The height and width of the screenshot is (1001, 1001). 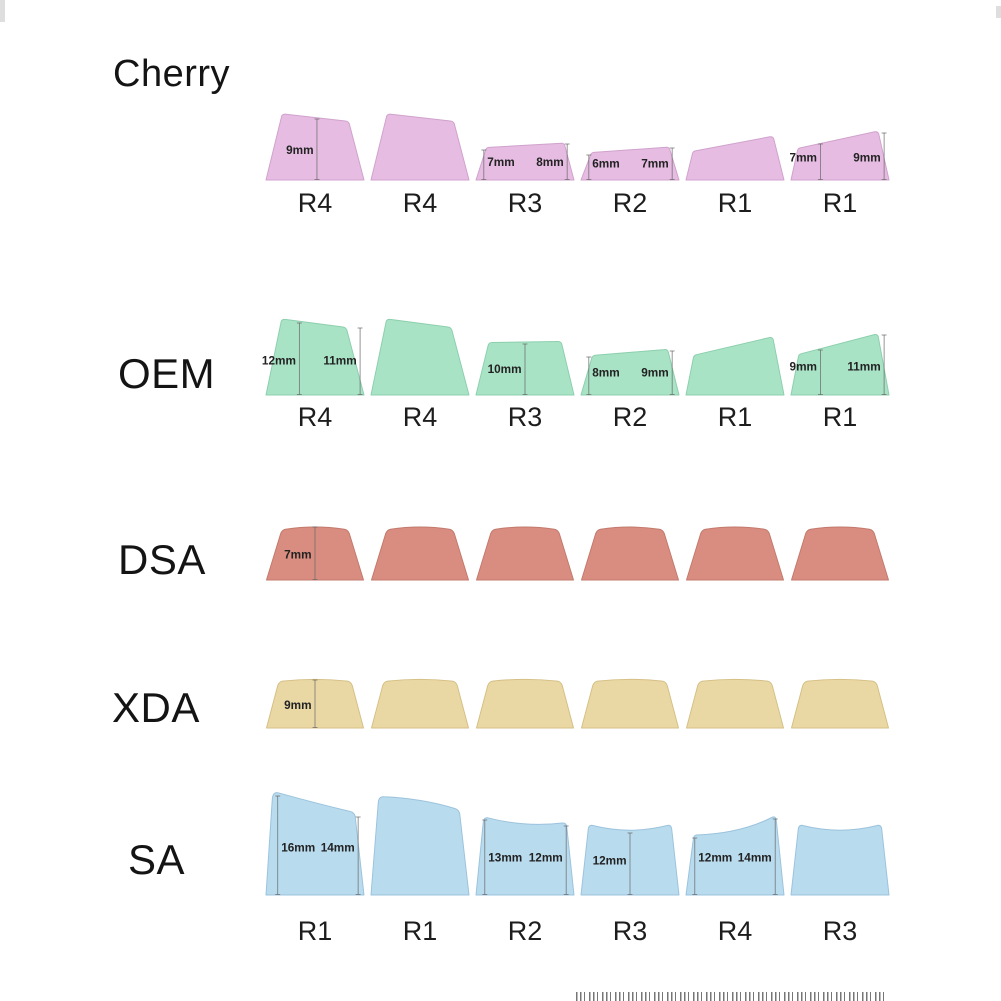 What do you see at coordinates (732, 996) in the screenshot?
I see `cropped-caption-text` at bounding box center [732, 996].